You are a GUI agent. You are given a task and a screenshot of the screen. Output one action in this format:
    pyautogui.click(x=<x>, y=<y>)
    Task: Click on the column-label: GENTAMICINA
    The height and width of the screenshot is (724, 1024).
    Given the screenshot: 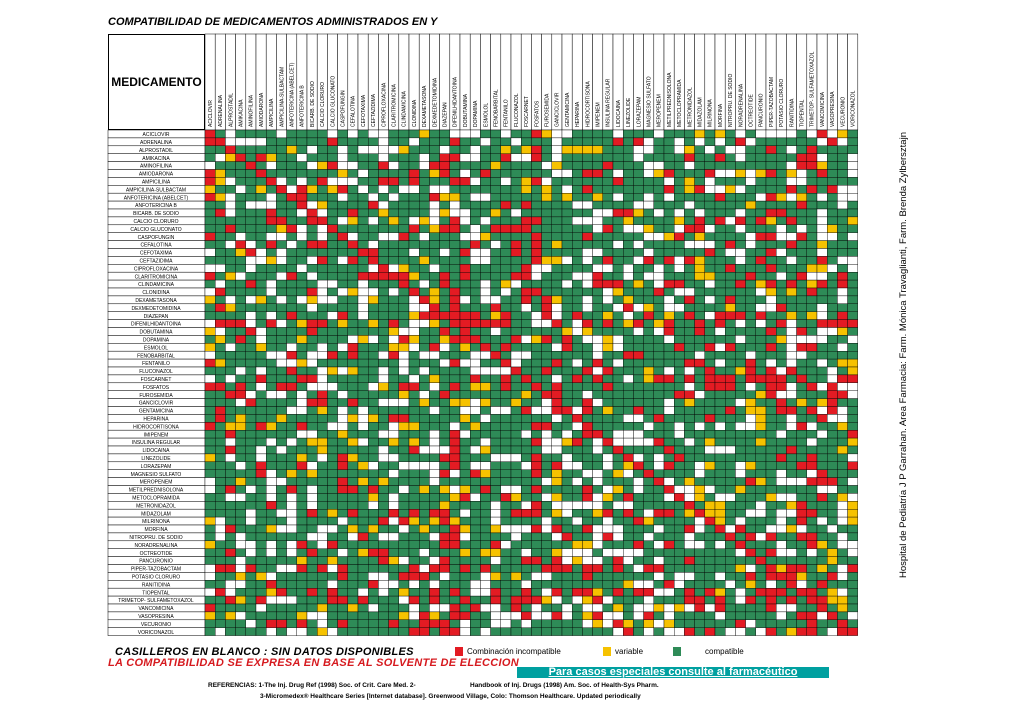 What is the action you would take?
    pyautogui.click(x=568, y=109)
    